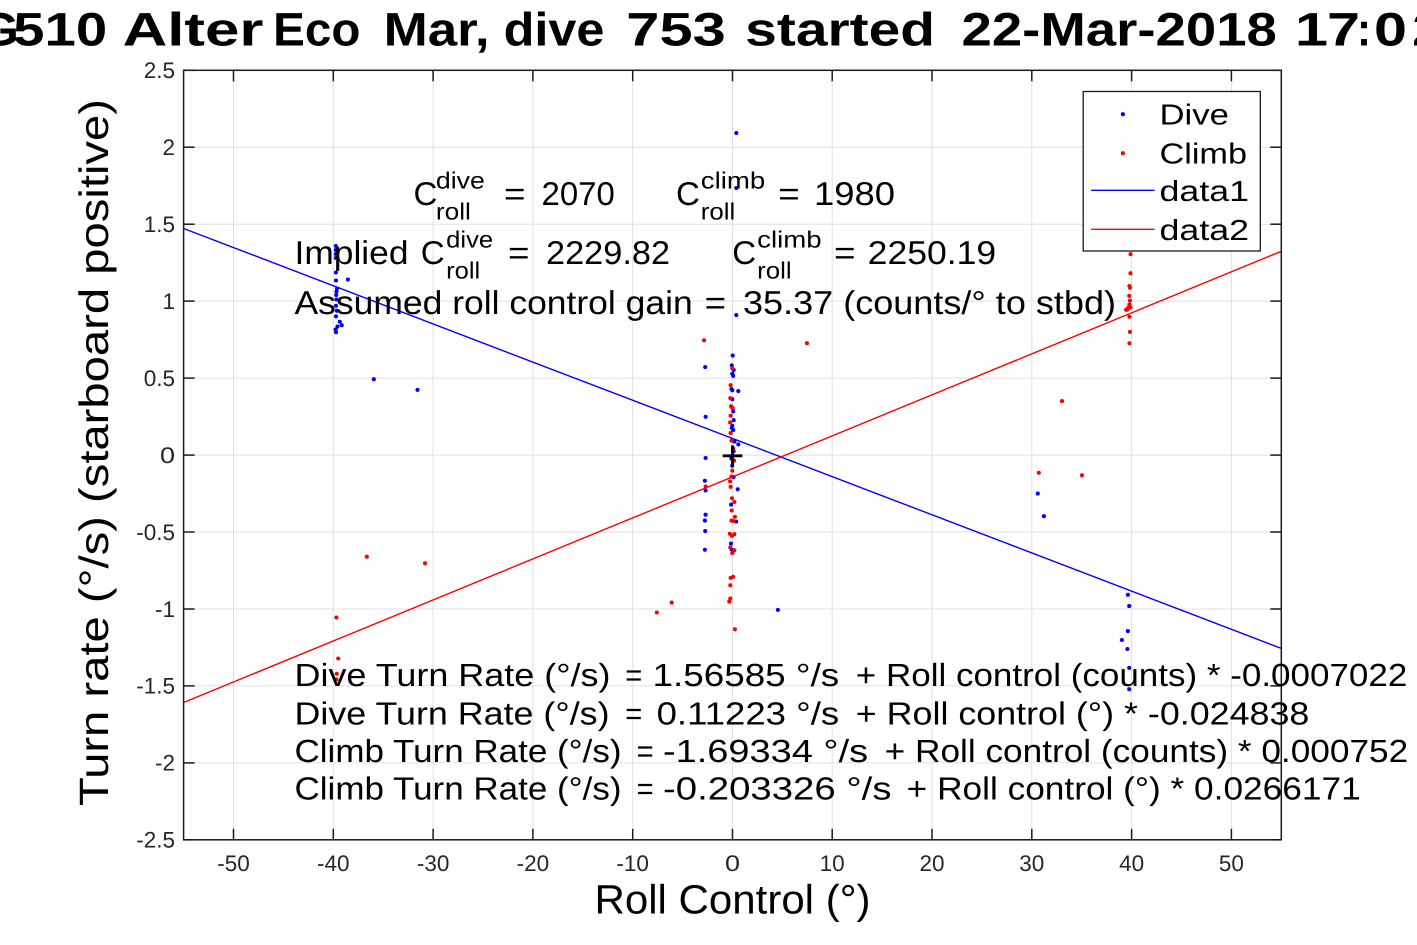 The image size is (1417, 945). What do you see at coordinates (1119, 28) in the screenshot?
I see `svg-text: 22-Mar-2018` at bounding box center [1119, 28].